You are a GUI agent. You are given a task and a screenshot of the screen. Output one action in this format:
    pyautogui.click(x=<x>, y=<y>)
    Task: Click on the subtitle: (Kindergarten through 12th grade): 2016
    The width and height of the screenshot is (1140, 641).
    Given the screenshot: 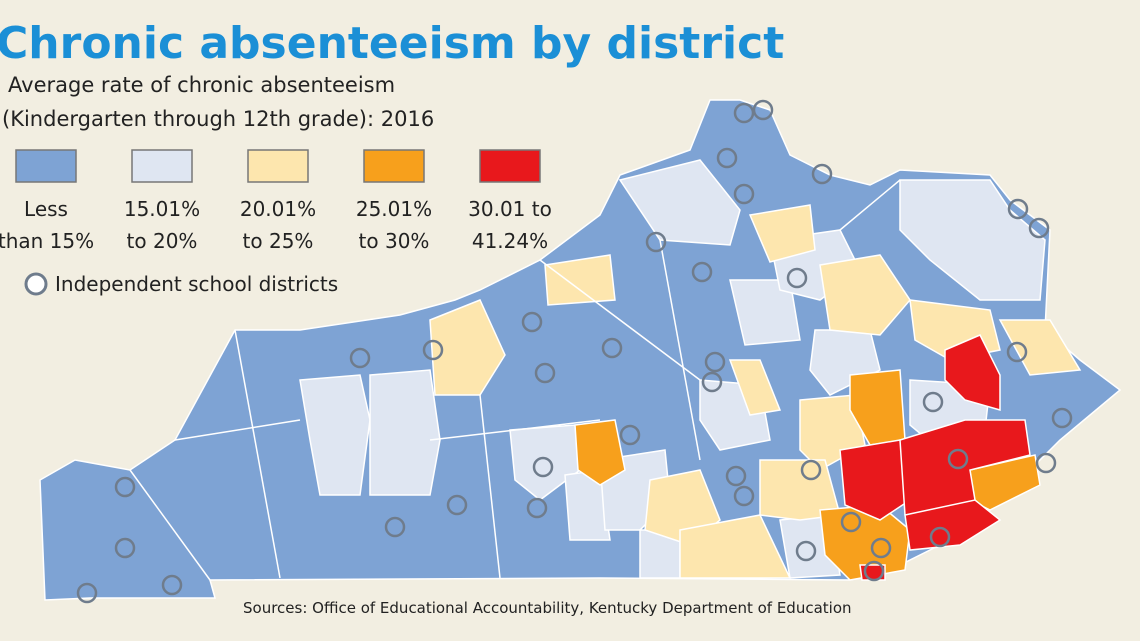 What is the action you would take?
    pyautogui.click(x=218, y=119)
    